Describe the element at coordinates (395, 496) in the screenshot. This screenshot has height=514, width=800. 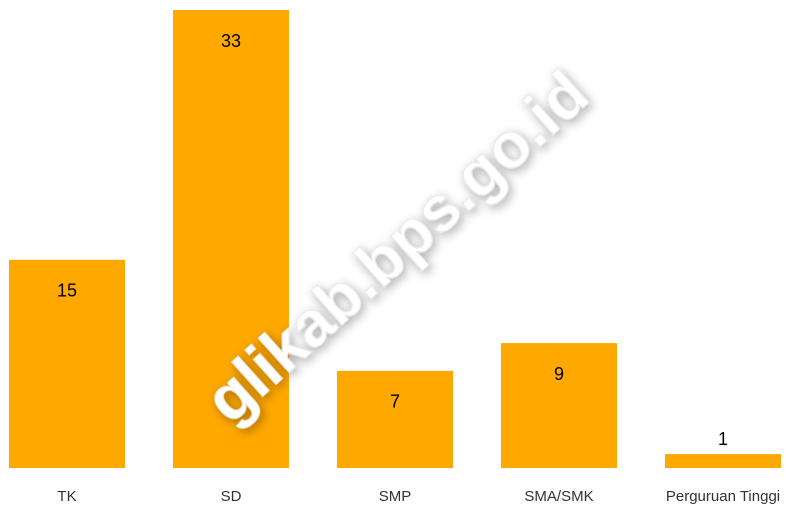
I see `x-tick-label: SMP` at that location.